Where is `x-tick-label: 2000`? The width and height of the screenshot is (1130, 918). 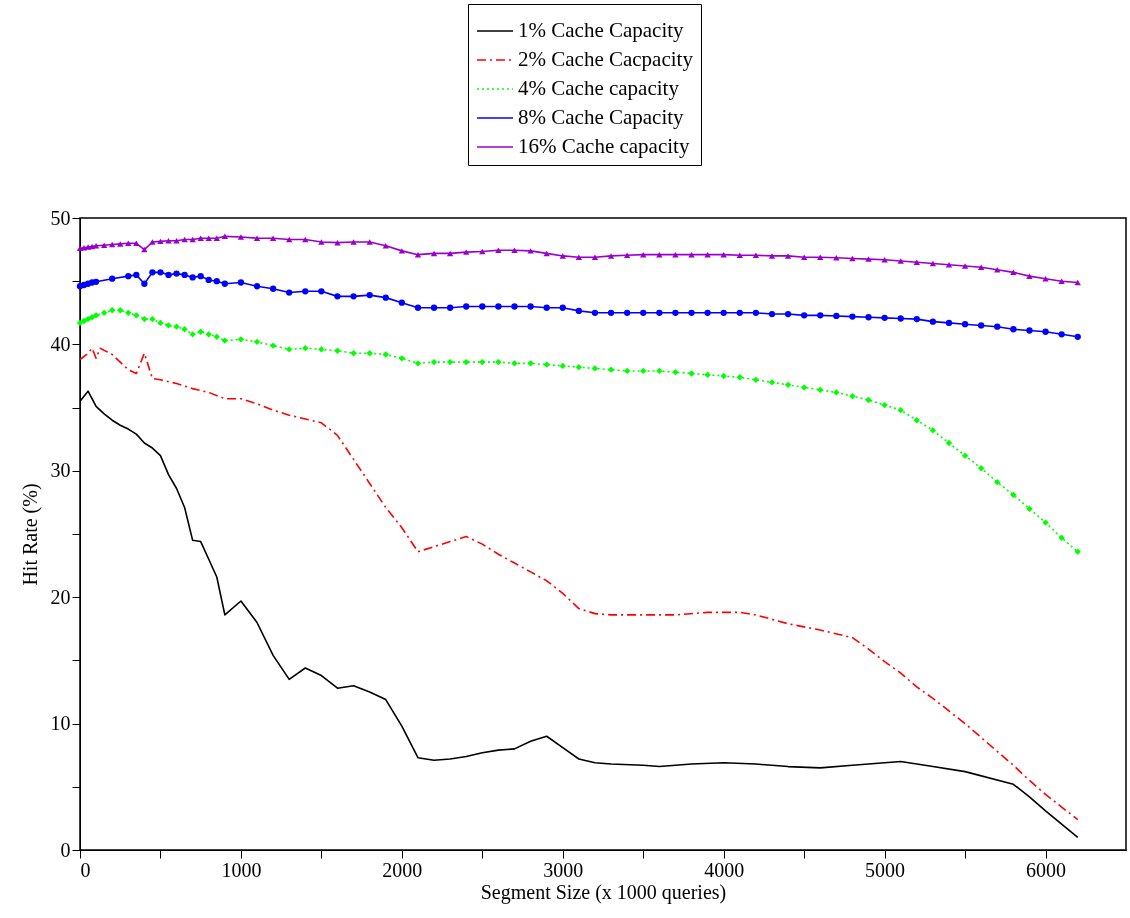
x-tick-label: 2000 is located at coordinates (402, 869).